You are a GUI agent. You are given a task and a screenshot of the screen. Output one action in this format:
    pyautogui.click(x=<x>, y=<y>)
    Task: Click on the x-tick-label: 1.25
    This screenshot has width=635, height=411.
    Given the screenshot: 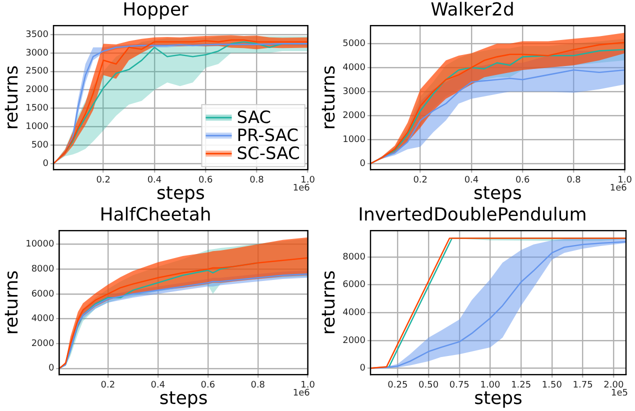 What is the action you would take?
    pyautogui.click(x=521, y=385)
    